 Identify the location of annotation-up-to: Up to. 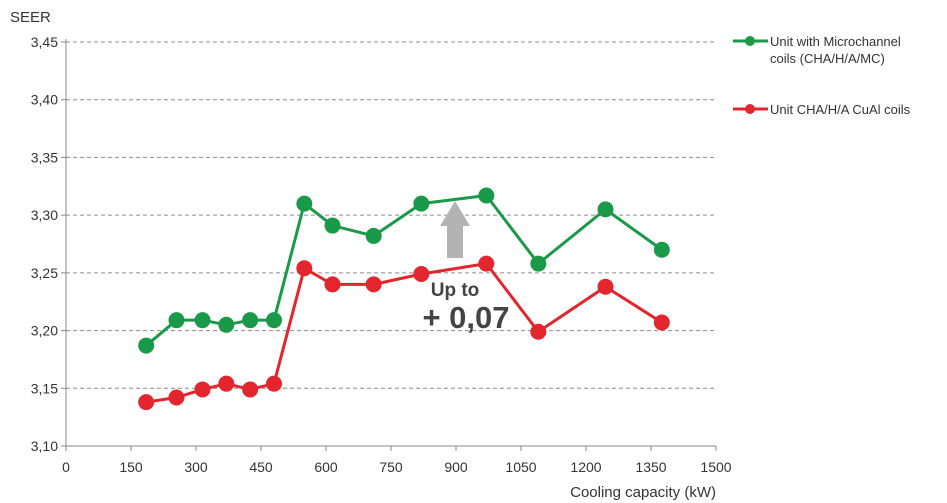
(455, 290).